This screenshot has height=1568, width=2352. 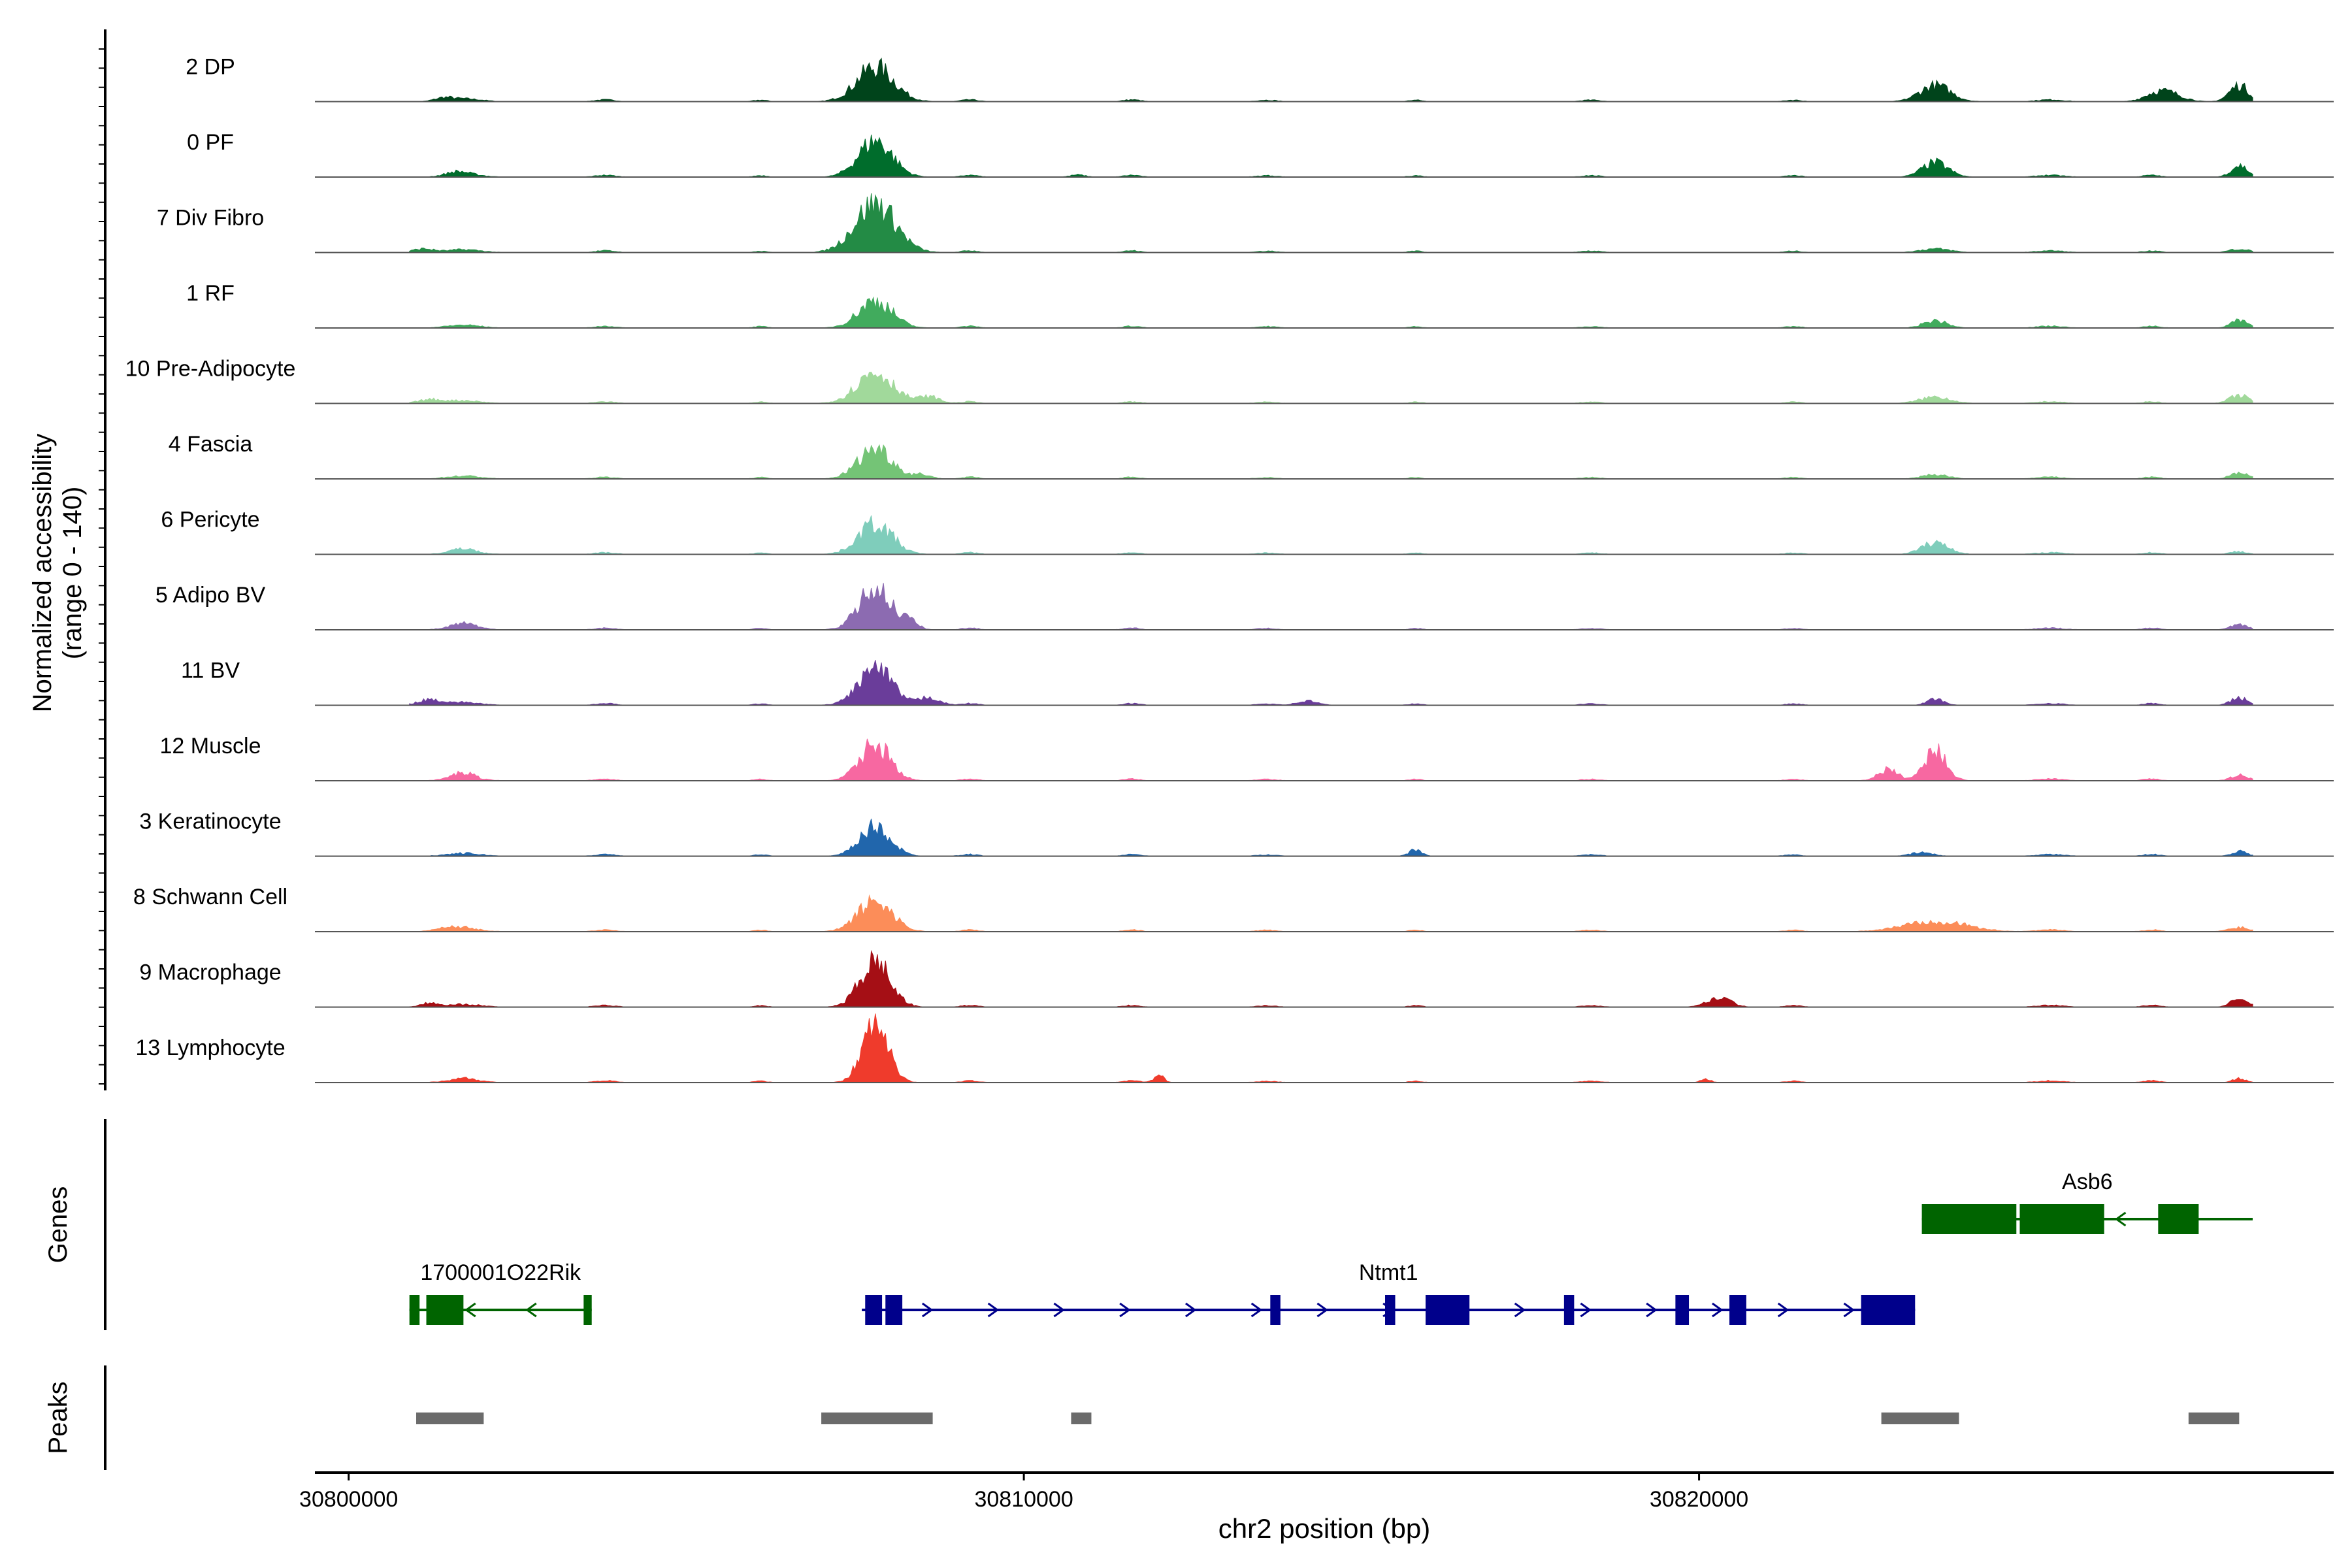 I want to click on genes-panel: 1700001O22Rik Ntmt1 Asb6, so click(x=1331, y=1247).